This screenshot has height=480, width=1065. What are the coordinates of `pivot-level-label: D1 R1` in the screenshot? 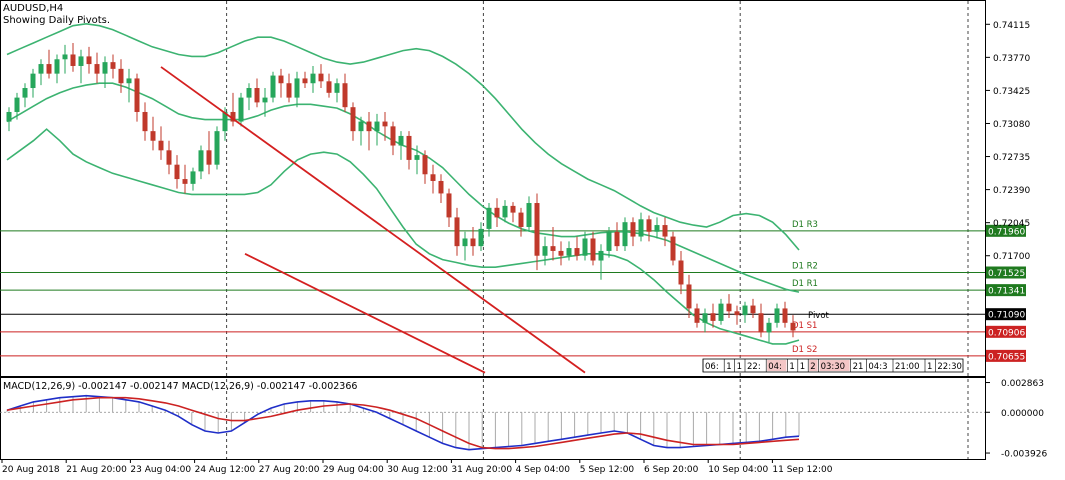 It's located at (805, 284).